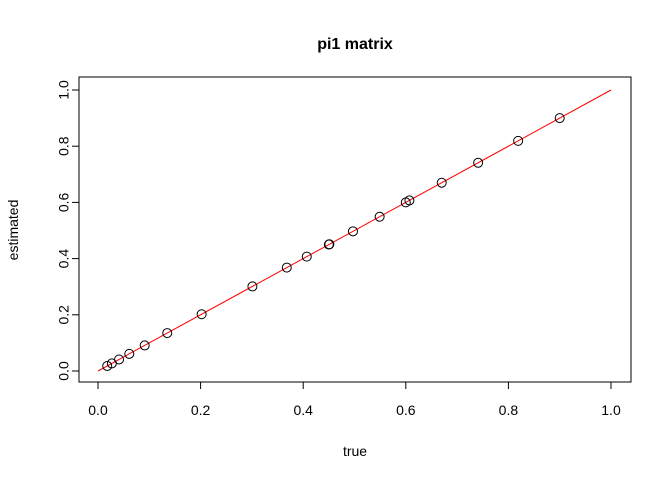 The width and height of the screenshot is (672, 485). I want to click on y-tick-label: 0.4, so click(64, 259).